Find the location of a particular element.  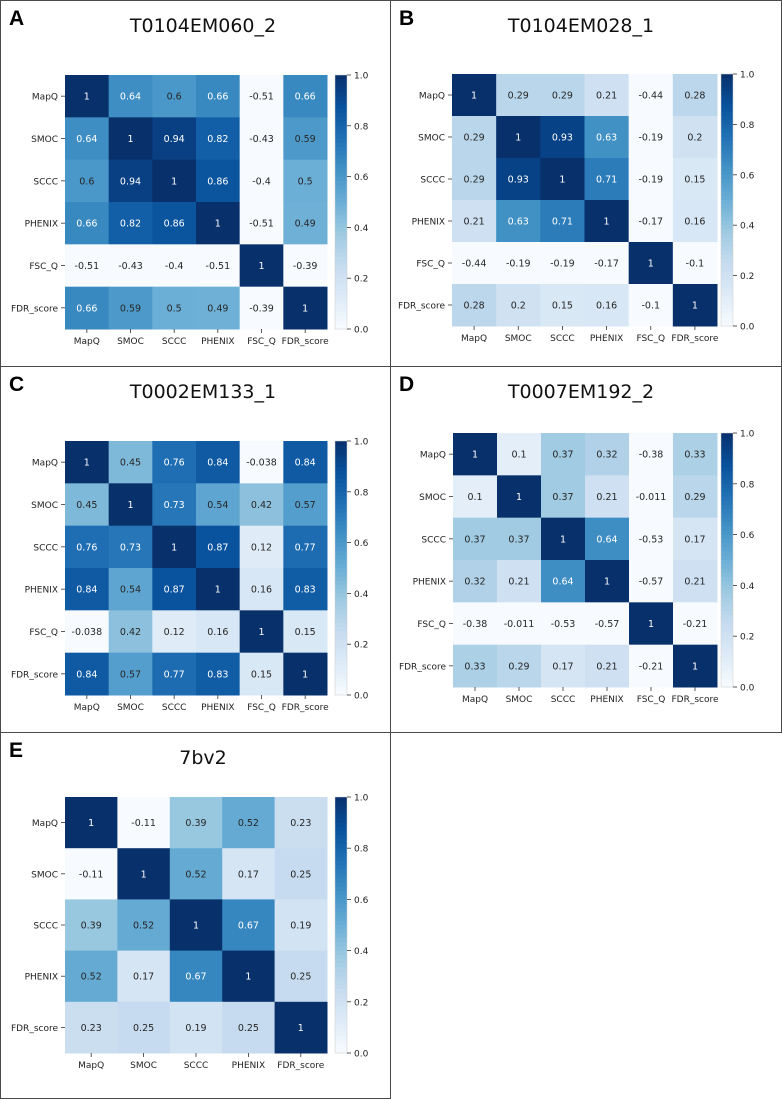

colorbar-tick-label: 0.4 is located at coordinates (747, 587).